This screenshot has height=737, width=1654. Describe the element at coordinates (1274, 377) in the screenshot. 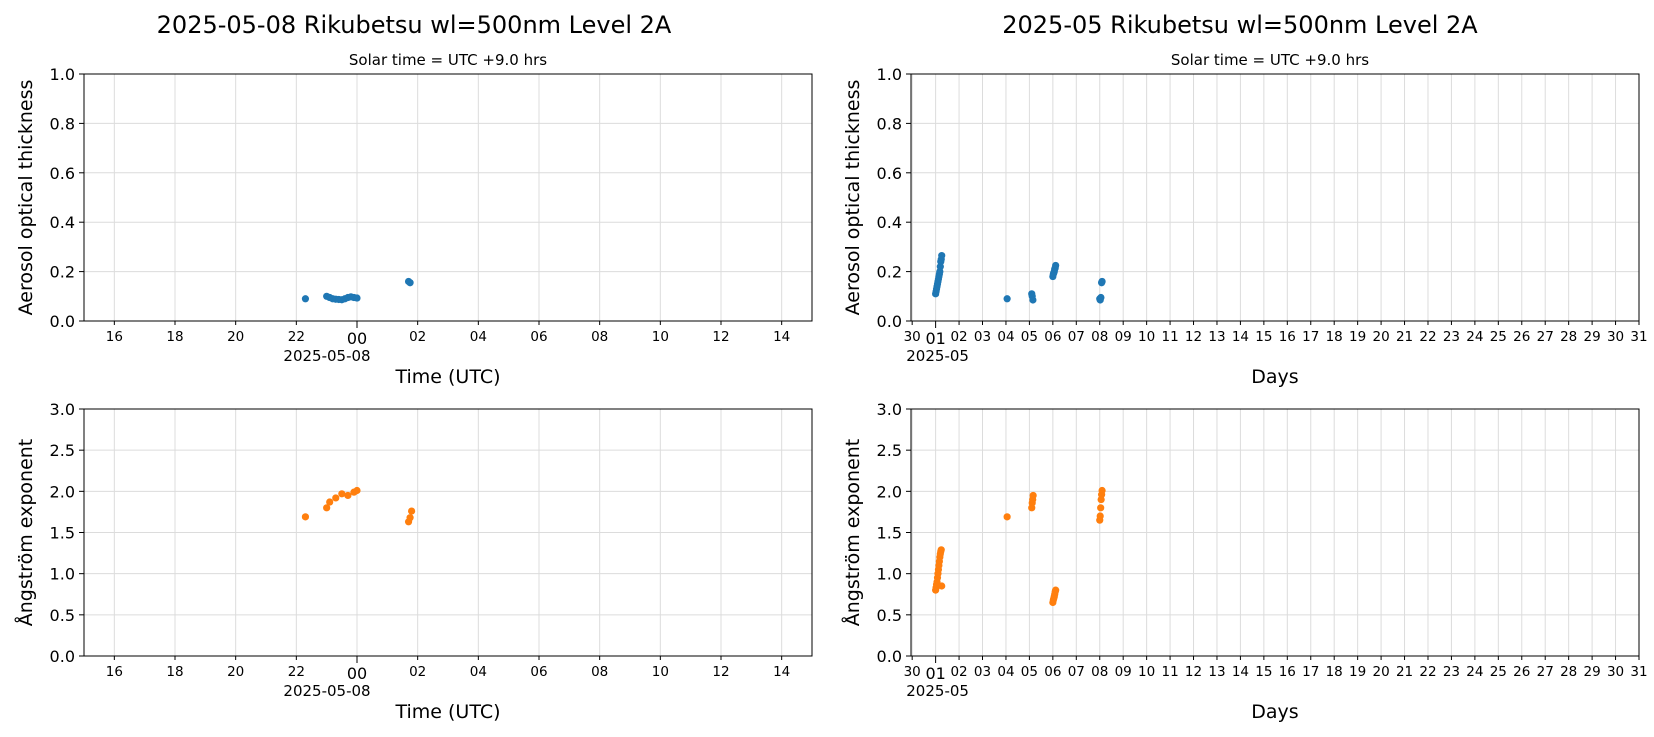

I see `x-axis-label: Days` at that location.